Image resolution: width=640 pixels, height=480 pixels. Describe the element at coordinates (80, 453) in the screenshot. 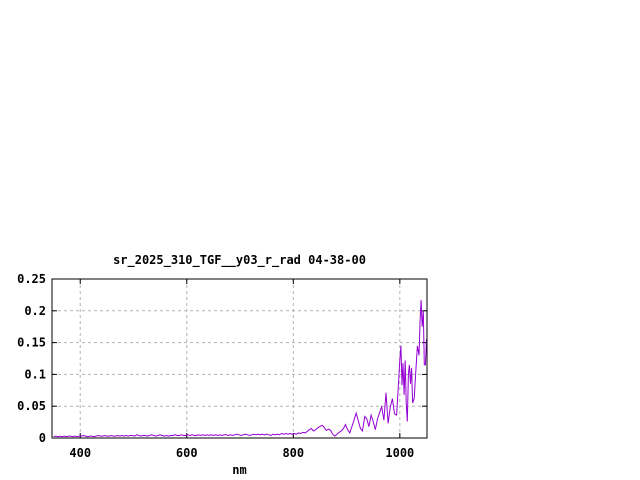

I see `x-tick-label: 400` at that location.